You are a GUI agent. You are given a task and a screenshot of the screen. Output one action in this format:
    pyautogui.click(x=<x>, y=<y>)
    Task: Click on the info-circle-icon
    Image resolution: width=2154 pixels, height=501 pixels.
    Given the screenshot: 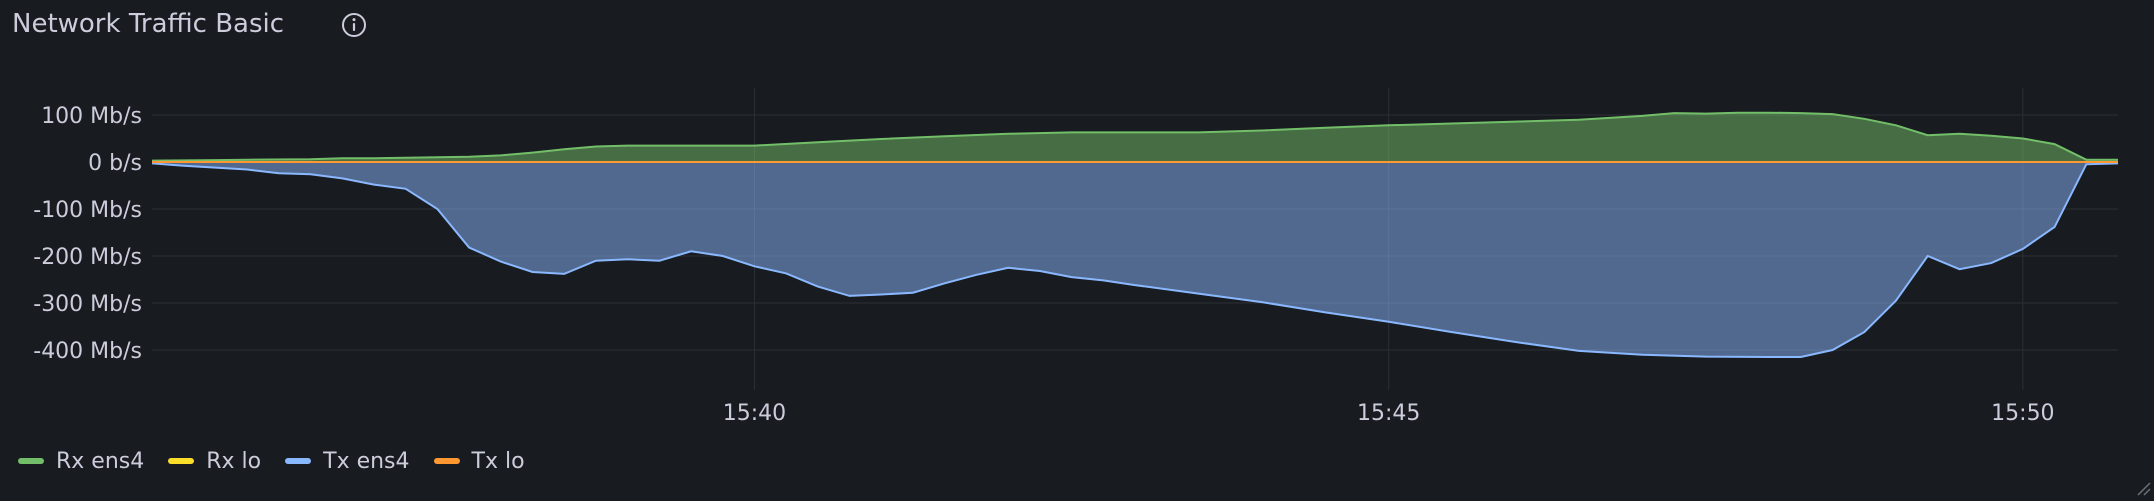 What is the action you would take?
    pyautogui.click(x=354, y=25)
    